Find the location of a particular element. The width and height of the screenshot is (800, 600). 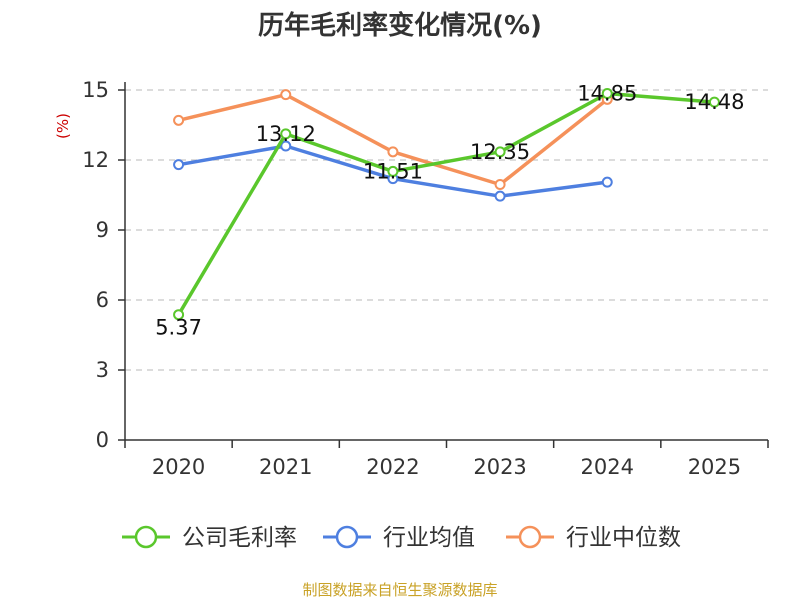

legend-label: 公司毛利率 is located at coordinates (239, 538).